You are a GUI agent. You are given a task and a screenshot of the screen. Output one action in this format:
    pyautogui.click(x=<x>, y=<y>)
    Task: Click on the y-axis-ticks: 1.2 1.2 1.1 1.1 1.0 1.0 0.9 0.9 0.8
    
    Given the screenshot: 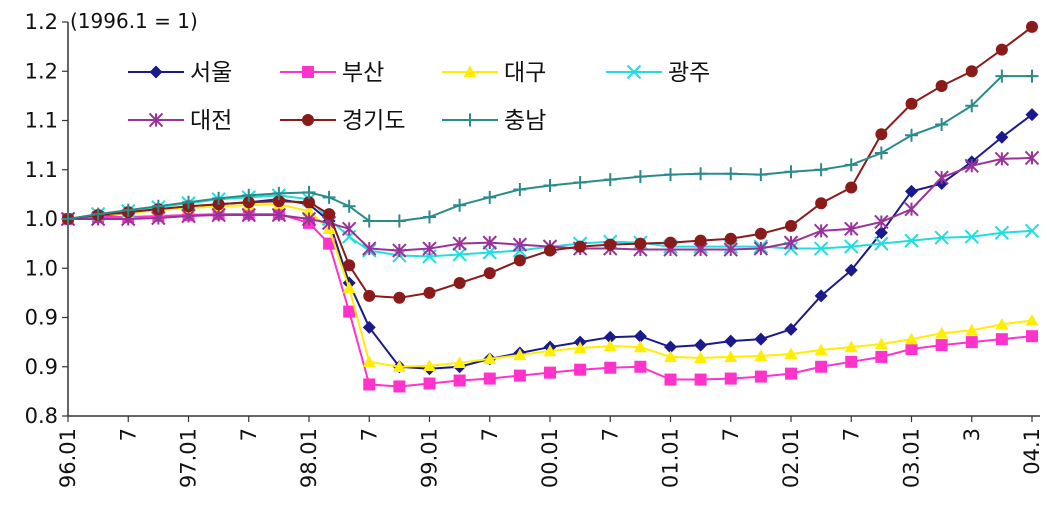 What is the action you would take?
    pyautogui.click(x=46, y=219)
    